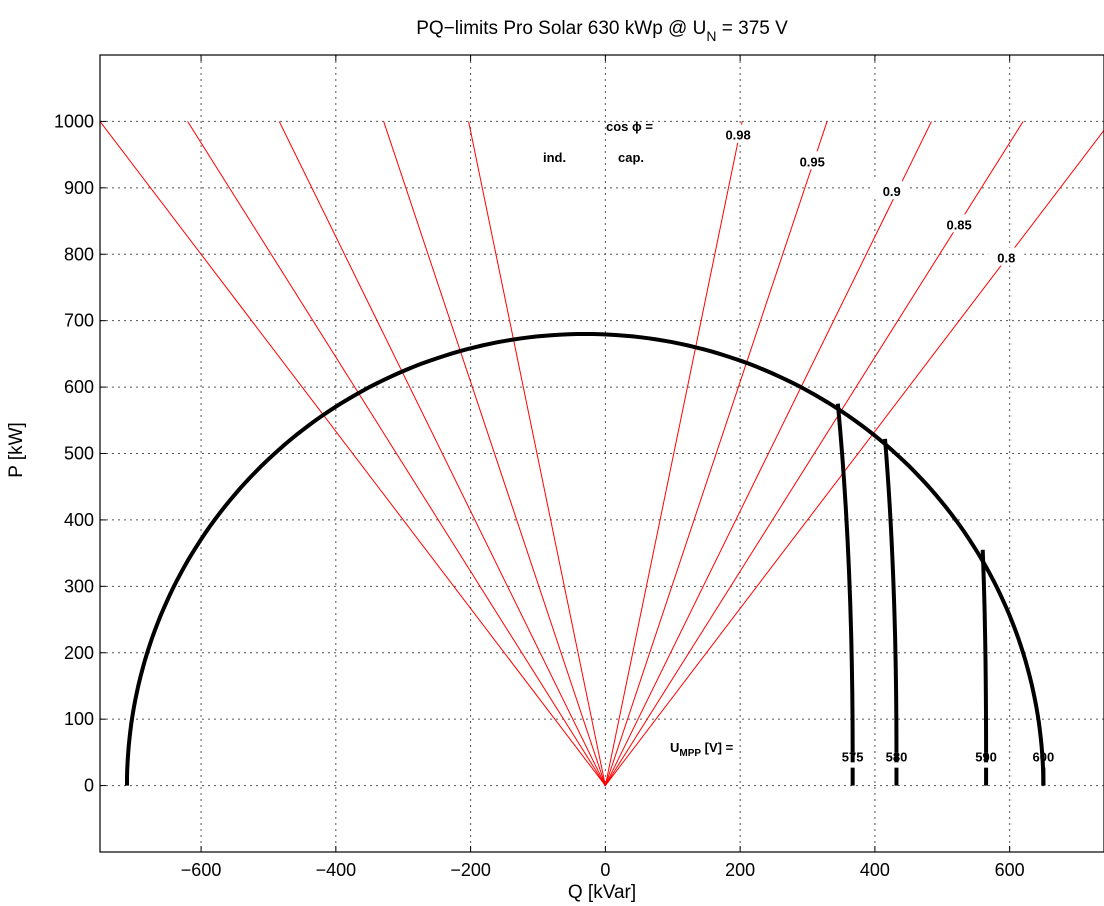 The image size is (1104, 906). I want to click on y-tick-label: 0, so click(89, 786).